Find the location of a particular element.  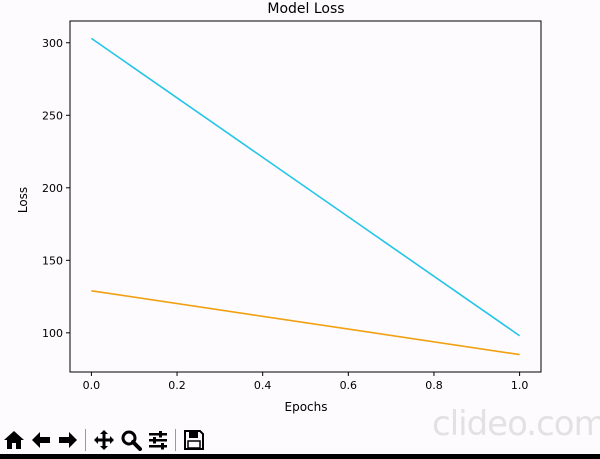

watermark: clideo.com is located at coordinates (516, 424).